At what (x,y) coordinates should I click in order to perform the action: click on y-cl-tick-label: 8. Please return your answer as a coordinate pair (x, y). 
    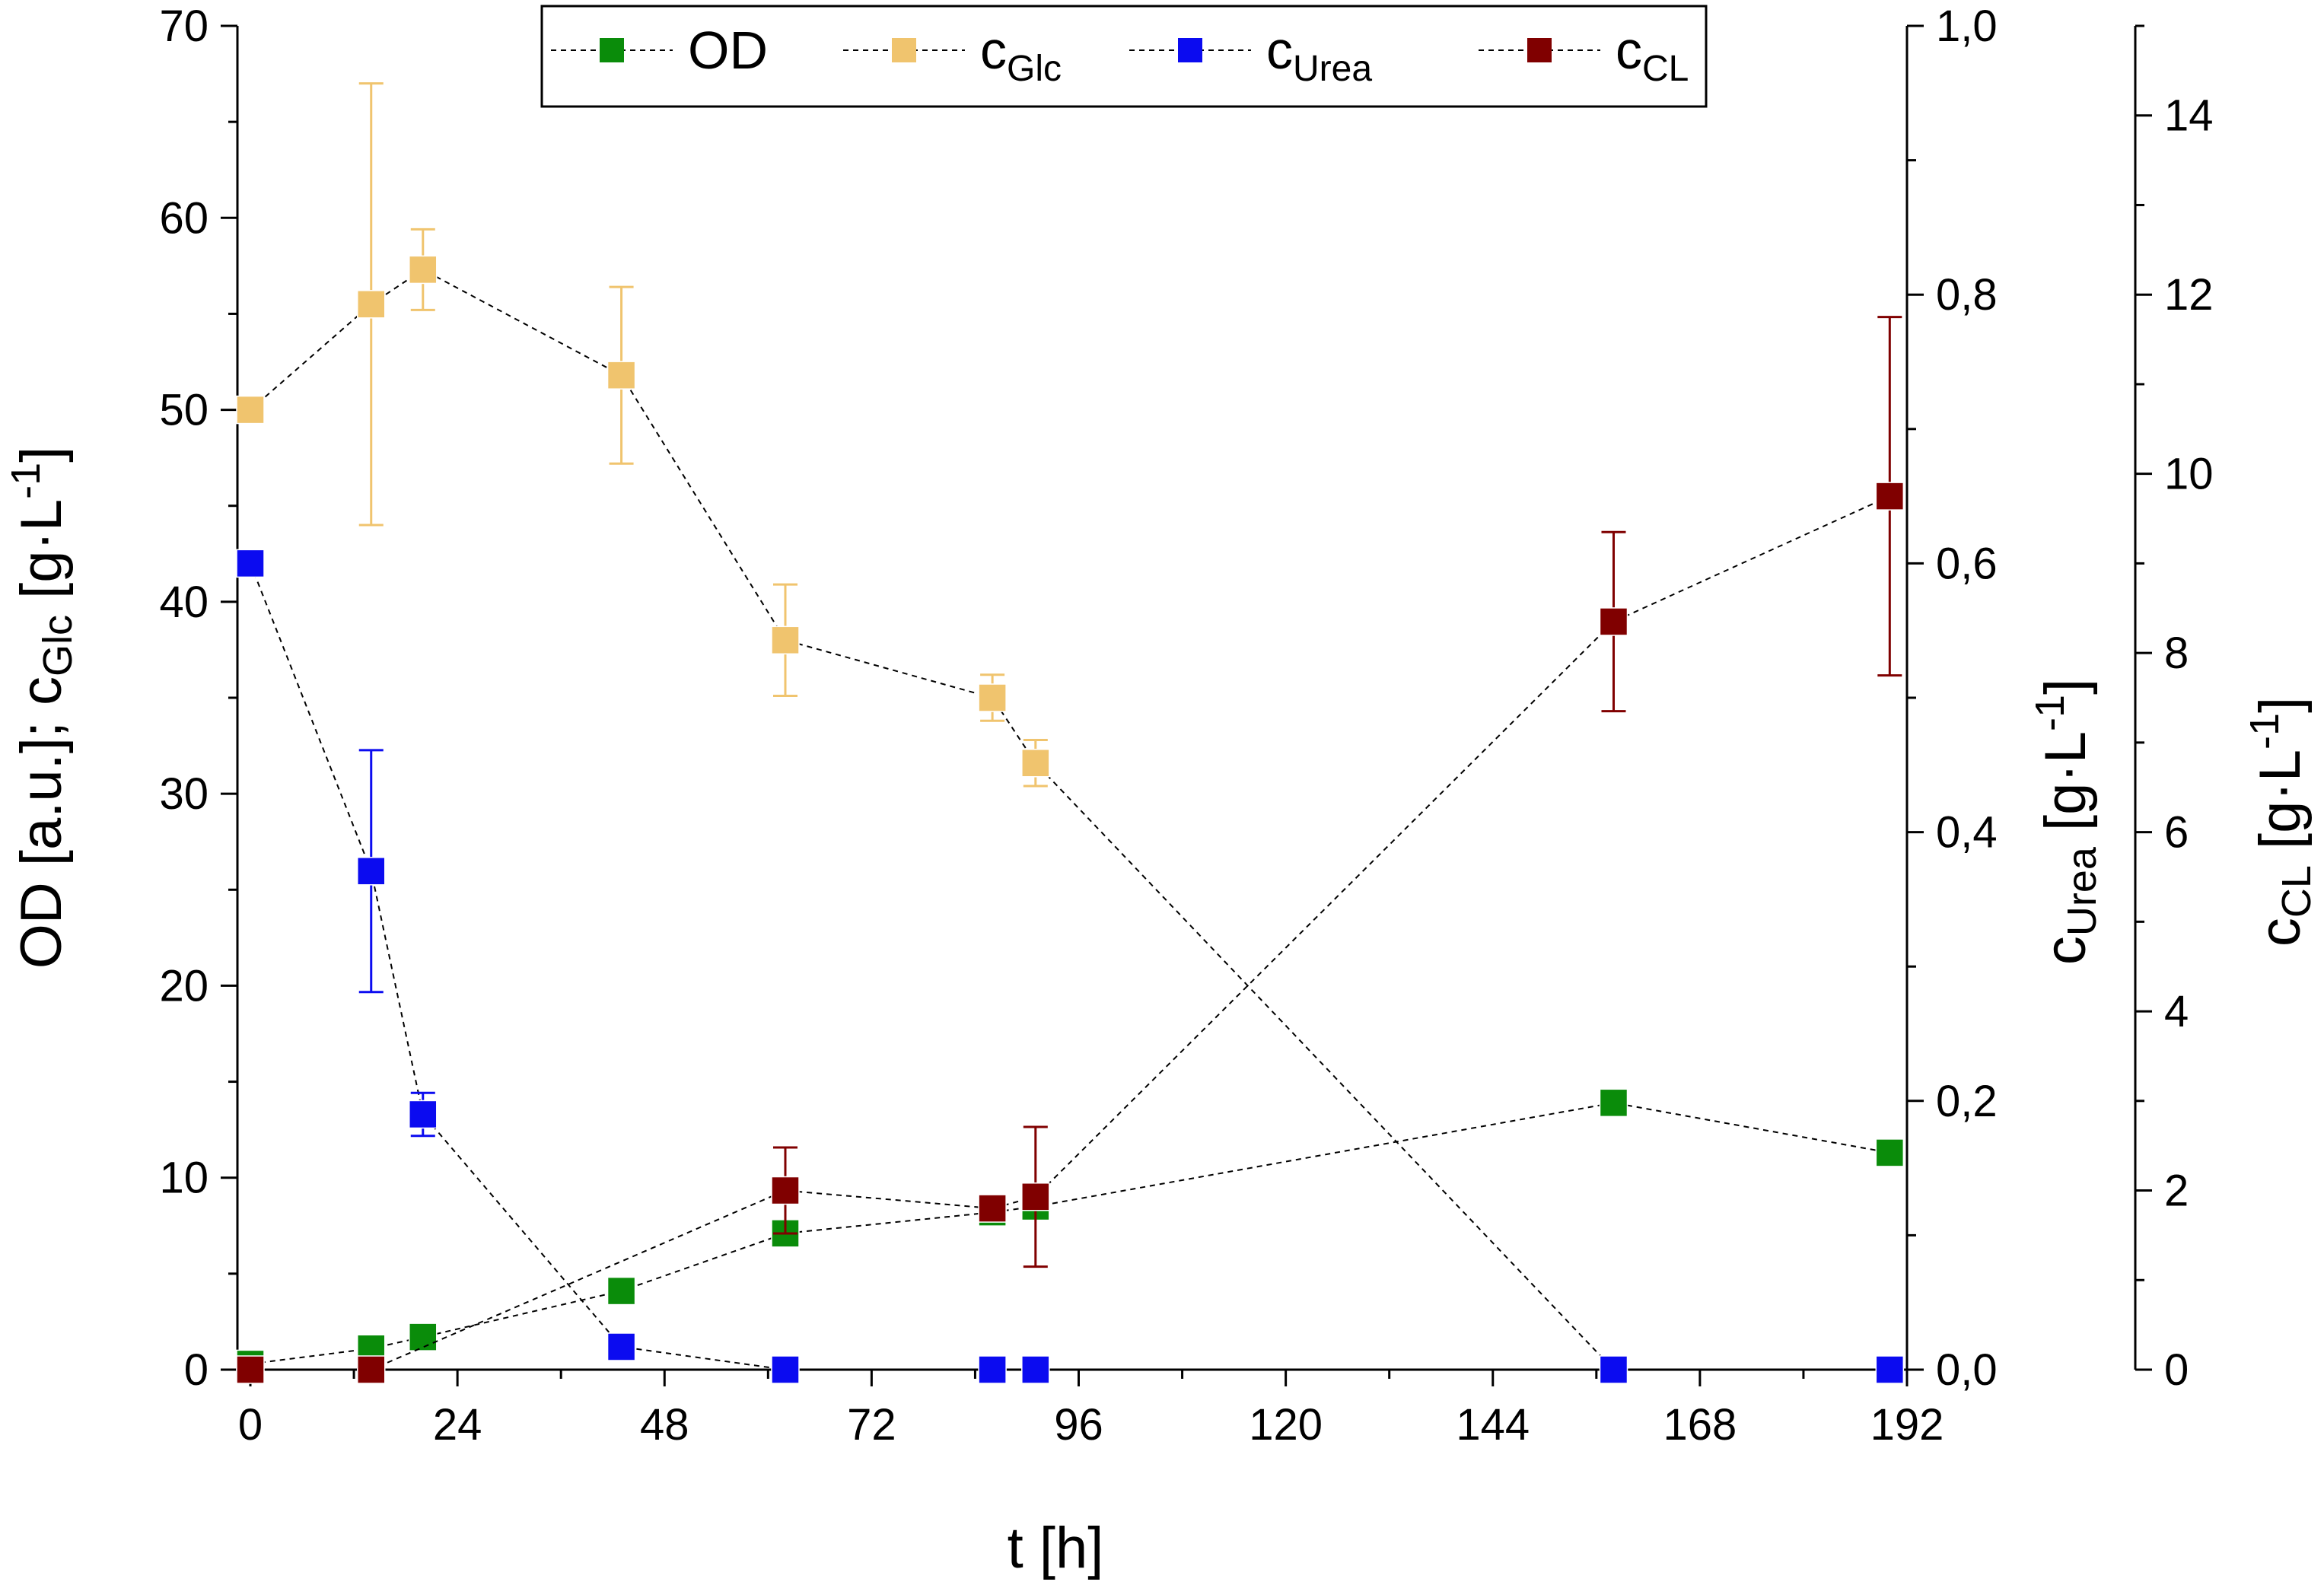
    Looking at the image, I should click on (2176, 653).